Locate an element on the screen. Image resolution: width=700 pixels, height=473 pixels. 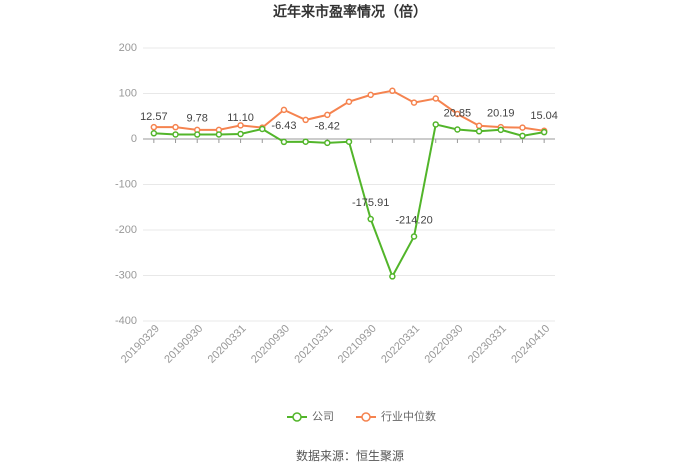
y-tick-label: -300 is located at coordinates (126, 275).